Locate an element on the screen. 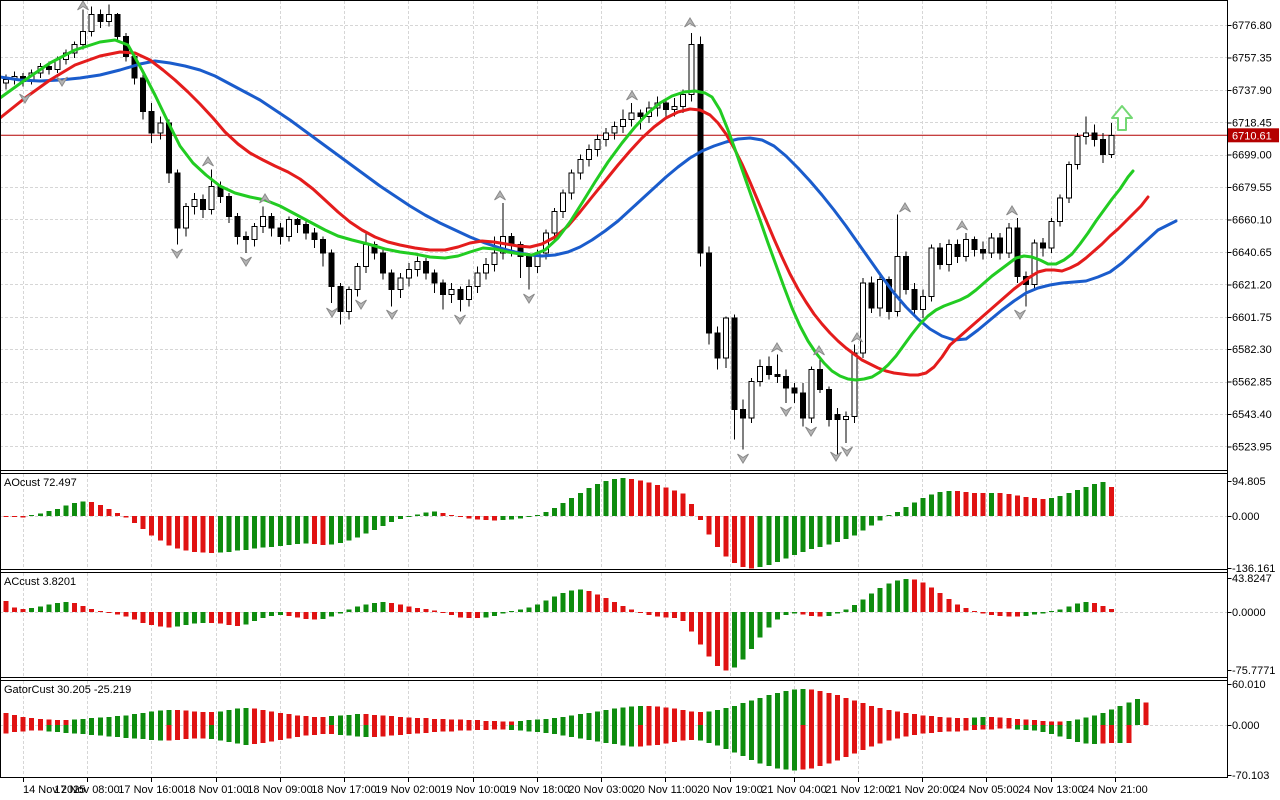  indicator-axis-label: -136.161 is located at coordinates (1253, 569).